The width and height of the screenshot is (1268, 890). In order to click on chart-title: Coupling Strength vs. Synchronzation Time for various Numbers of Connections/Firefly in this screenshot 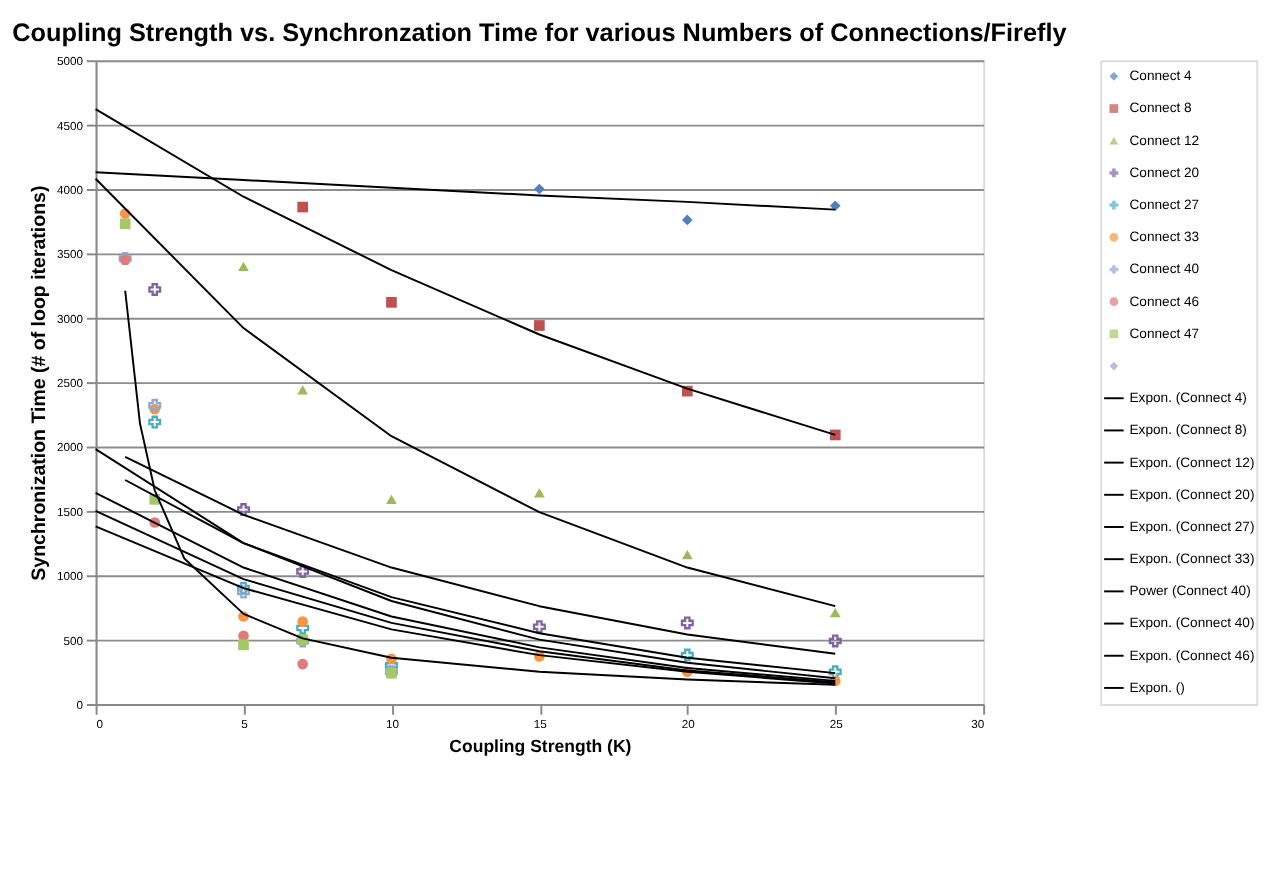, I will do `click(539, 32)`.